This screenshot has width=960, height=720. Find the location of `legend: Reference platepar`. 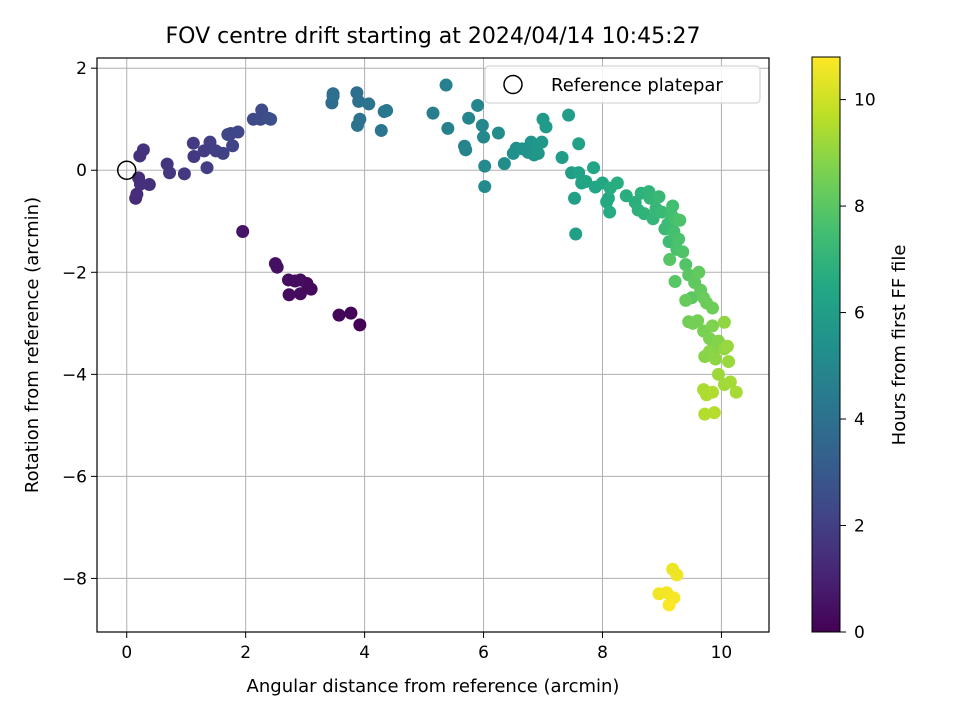

legend: Reference platepar is located at coordinates (622, 84).